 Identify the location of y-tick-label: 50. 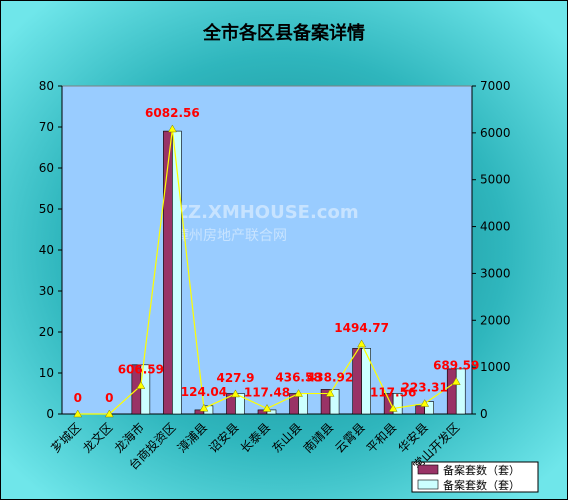
(46, 209).